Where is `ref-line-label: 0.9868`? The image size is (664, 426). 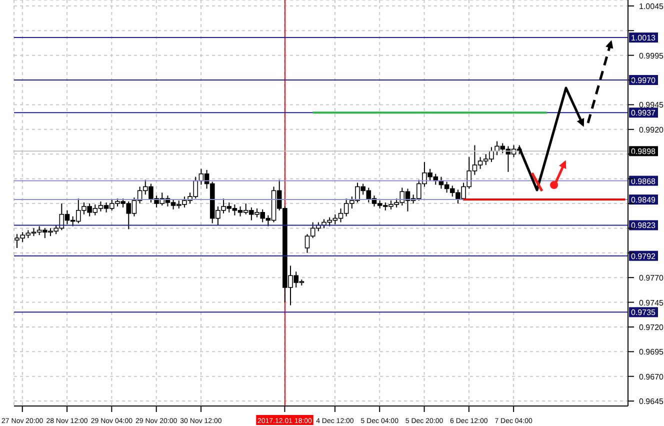 ref-line-label: 0.9868 is located at coordinates (643, 181).